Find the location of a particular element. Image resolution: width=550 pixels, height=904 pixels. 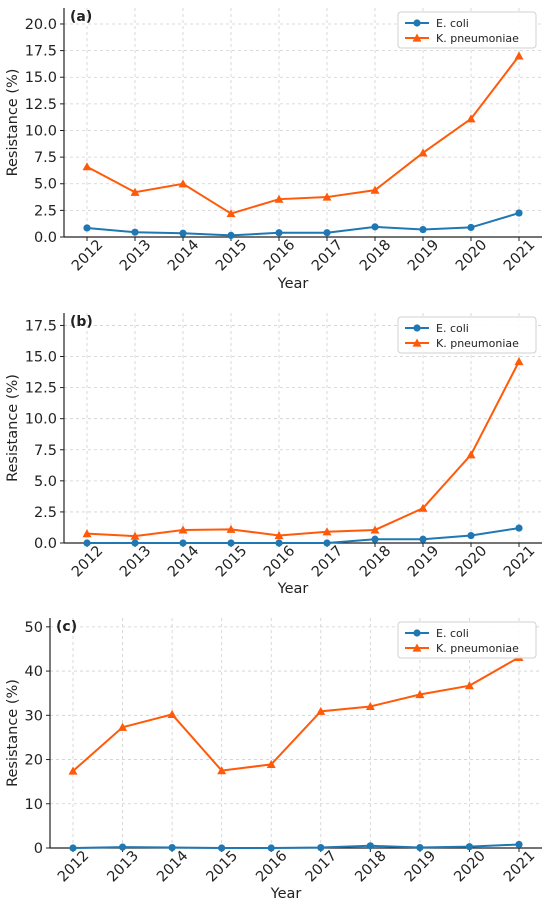

y-tick-label: 20.0 is located at coordinates (41, 25).